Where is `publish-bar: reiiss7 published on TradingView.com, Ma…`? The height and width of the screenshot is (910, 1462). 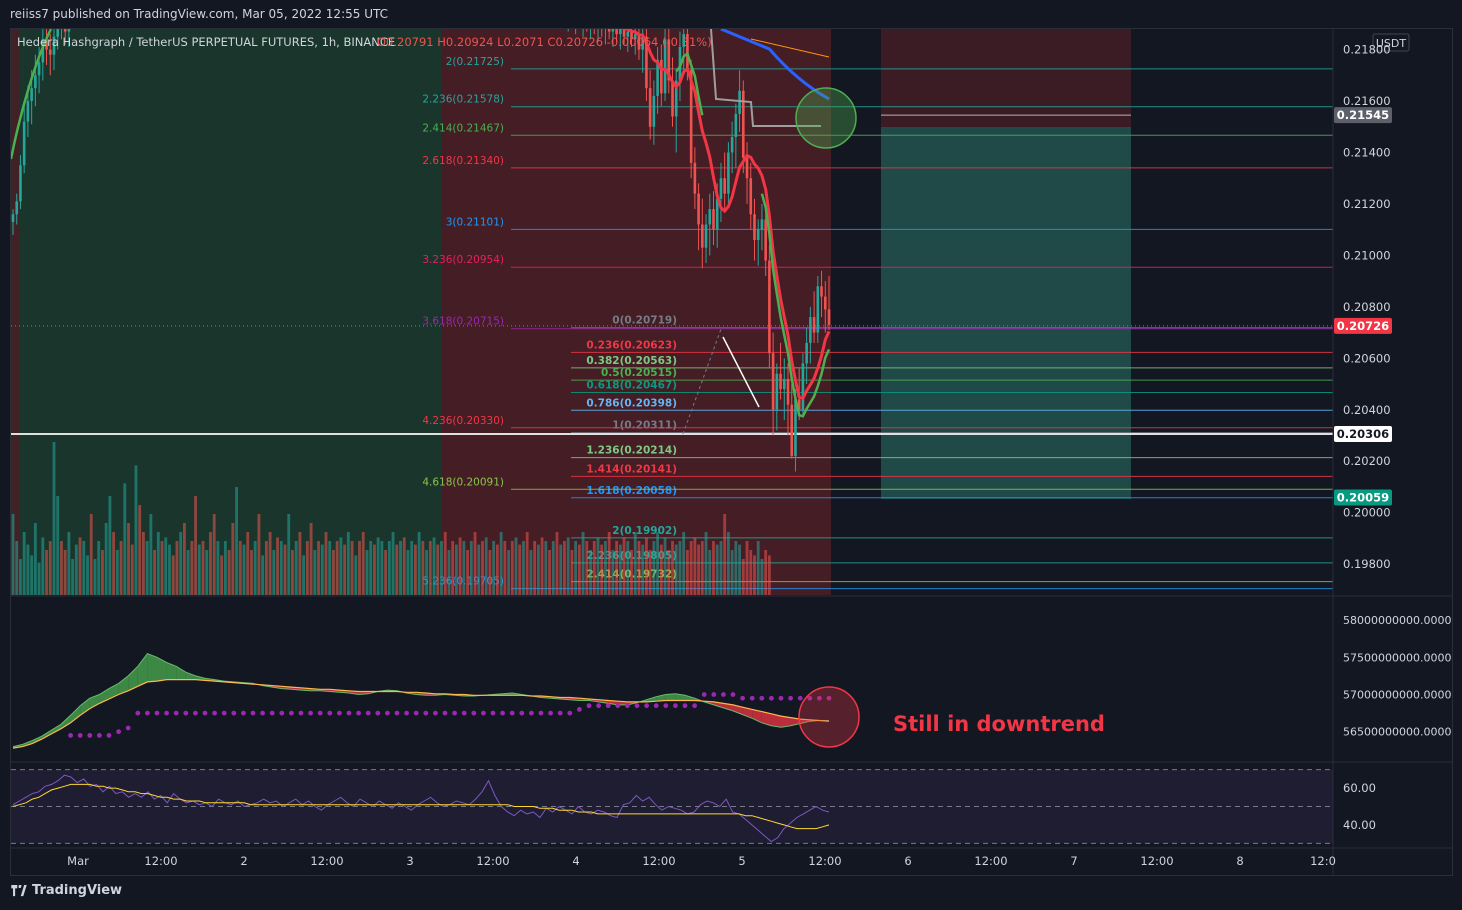 publish-bar: reiiss7 published on TradingView.com, Ma… is located at coordinates (731, 14).